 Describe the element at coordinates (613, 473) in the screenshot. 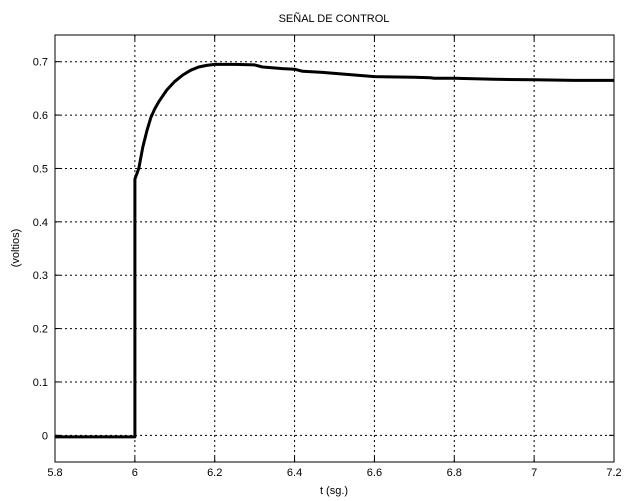

I see `x-tick-label: 7.2` at that location.